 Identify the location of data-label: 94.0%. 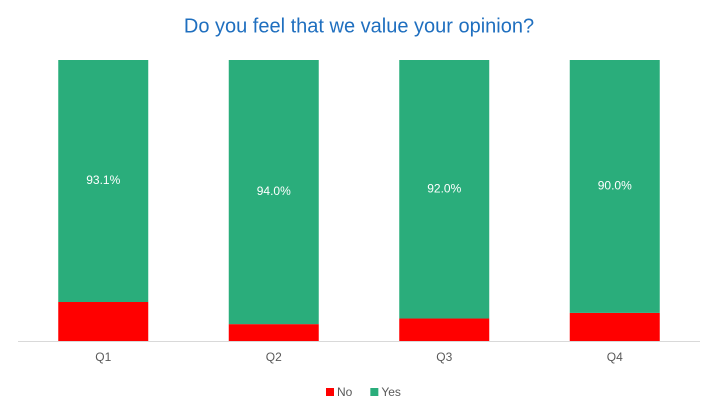
(274, 191).